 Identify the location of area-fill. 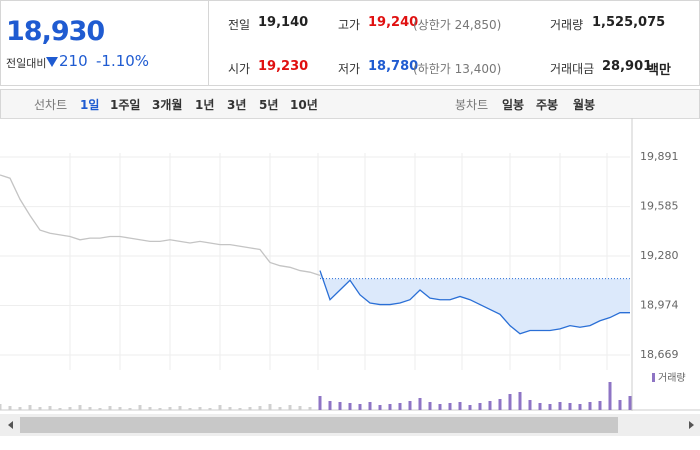
(475, 302).